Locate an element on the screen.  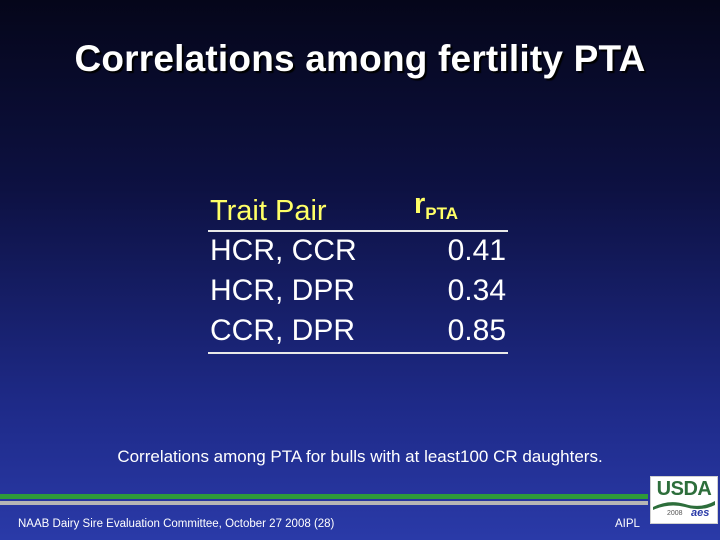
footer-org: AIPL is located at coordinates (627, 524).